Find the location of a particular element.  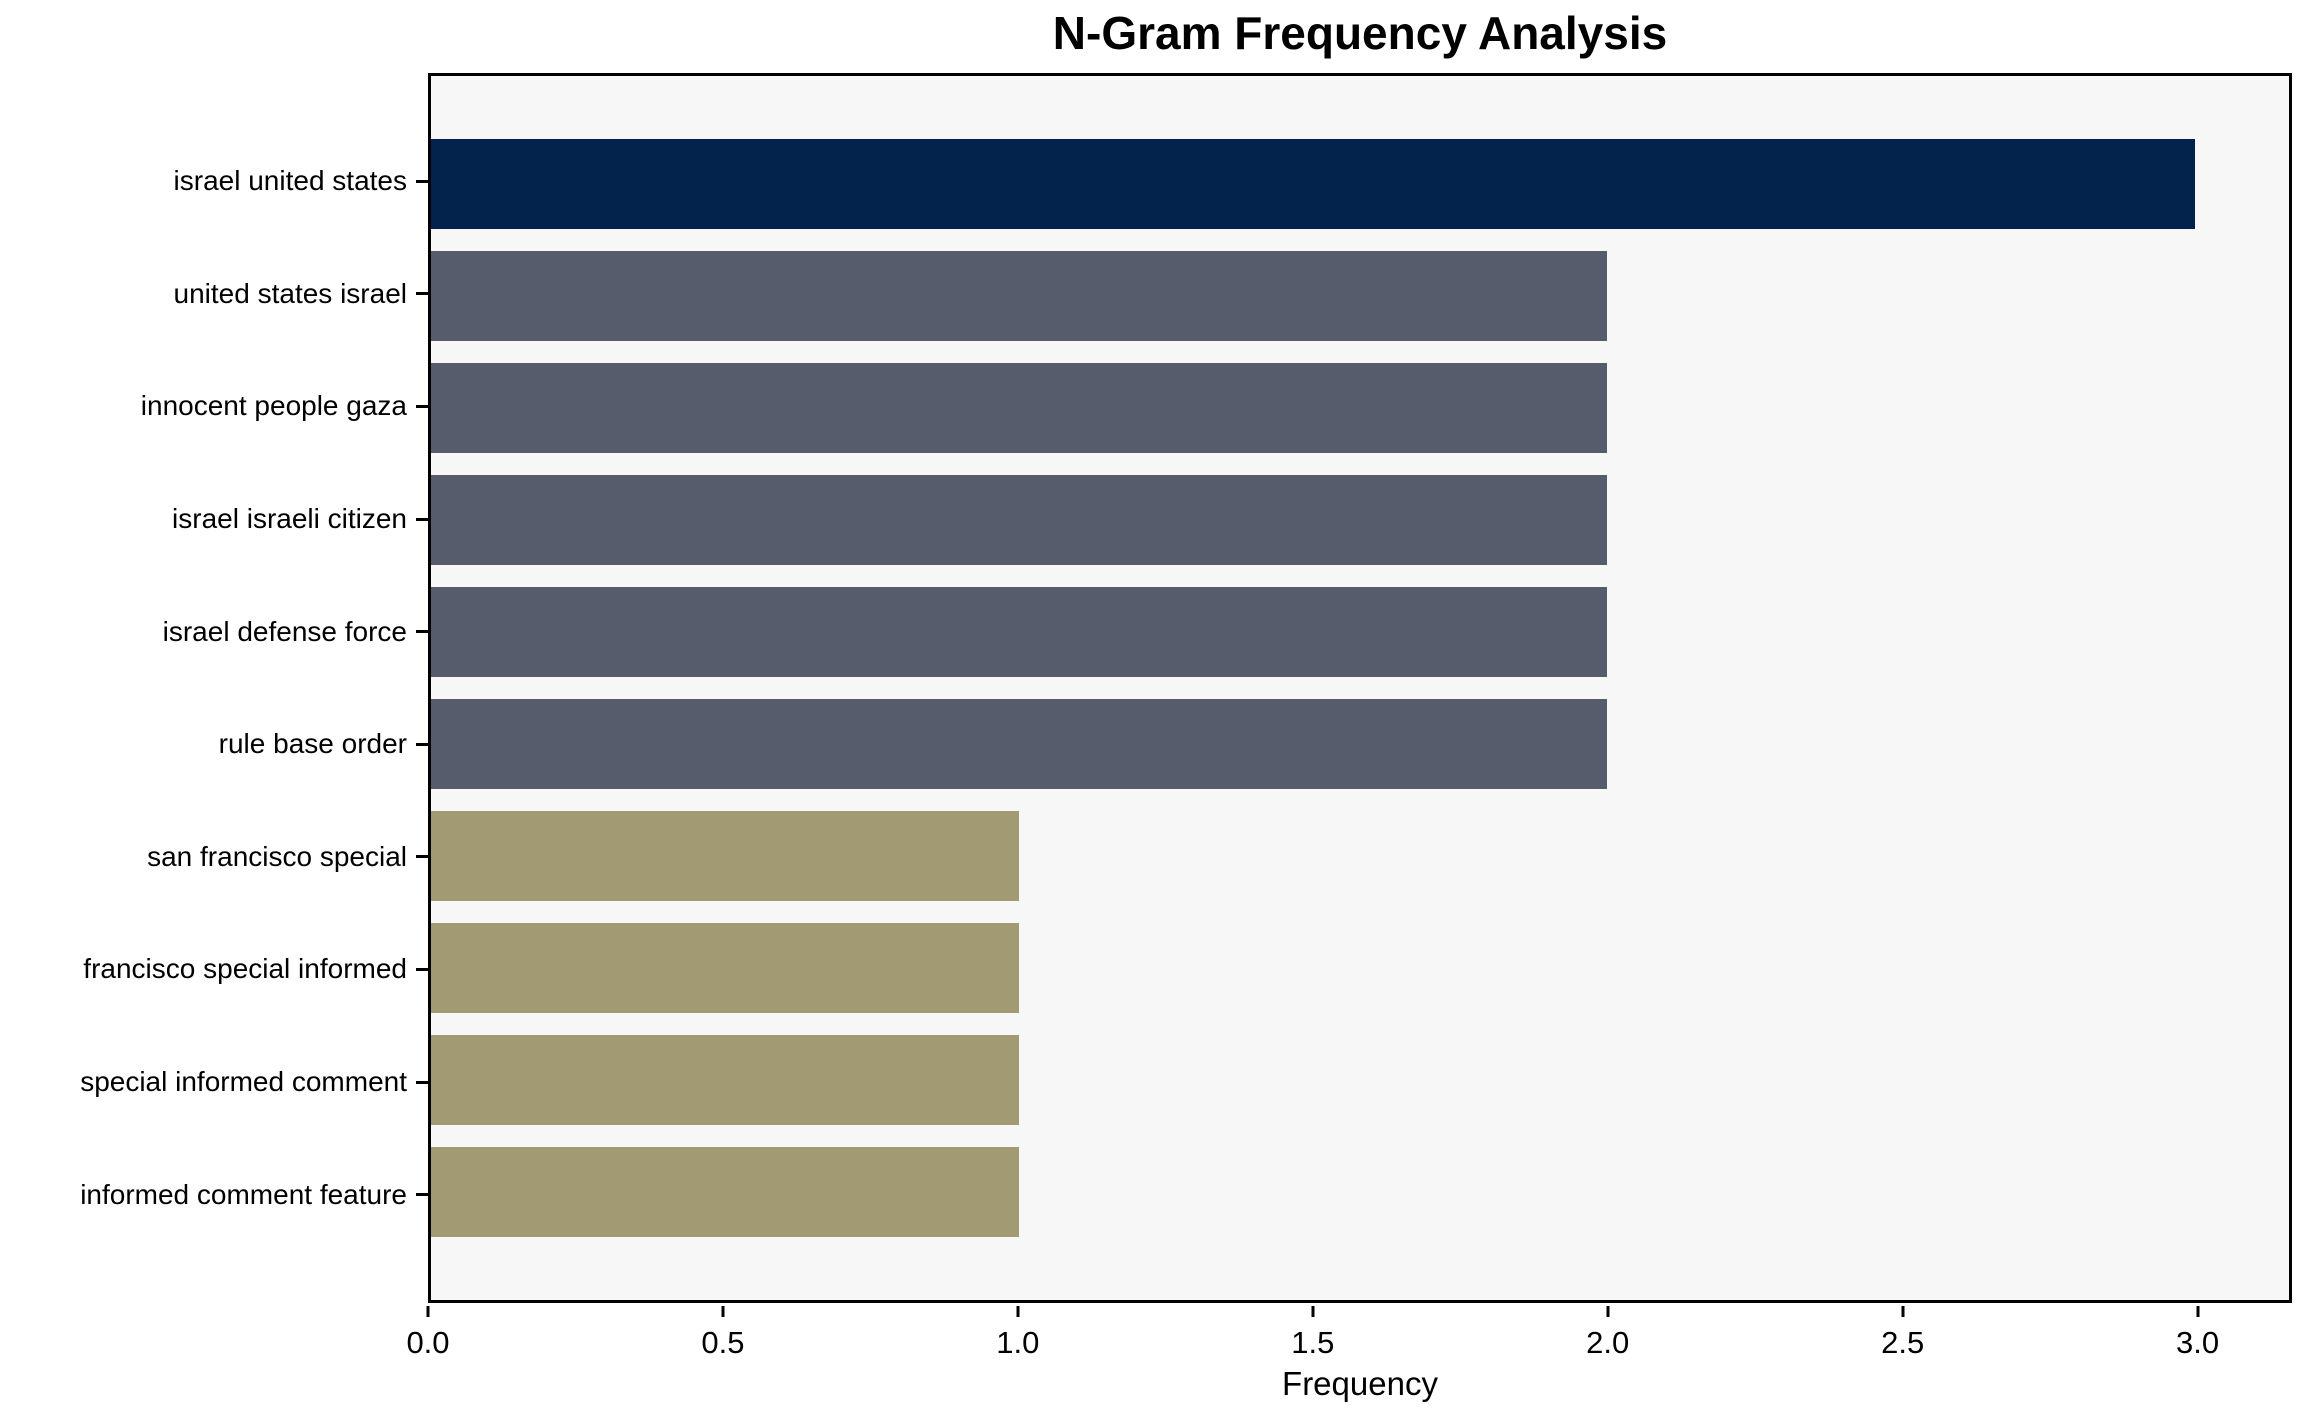

x-tick-label: 1.0 is located at coordinates (1018, 1342).